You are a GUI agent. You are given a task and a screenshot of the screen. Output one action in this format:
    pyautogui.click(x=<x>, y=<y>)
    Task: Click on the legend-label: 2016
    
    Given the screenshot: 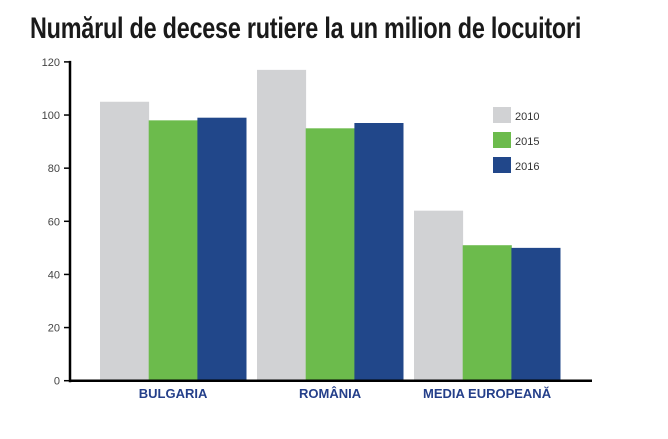 What is the action you would take?
    pyautogui.click(x=527, y=167)
    